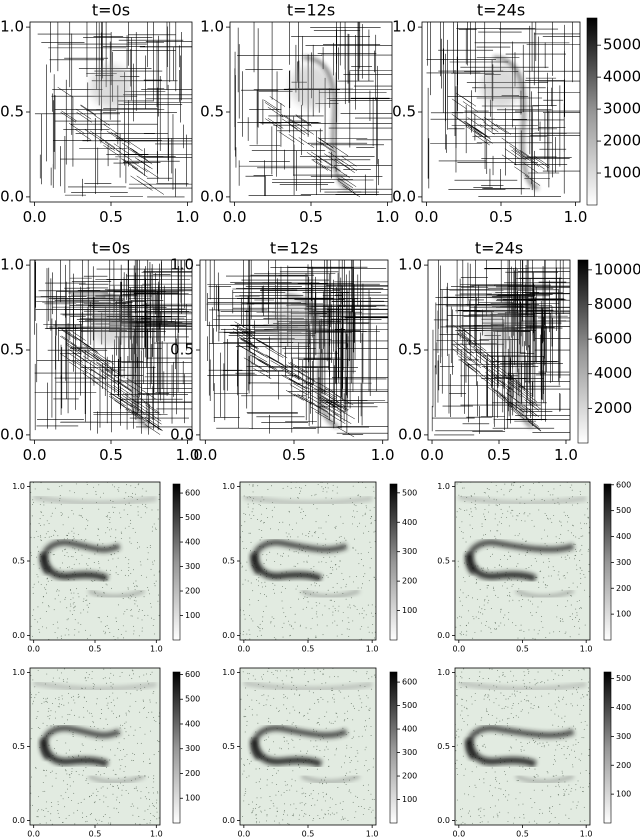  I want to click on colorbar-tick-label: 200, so click(409, 776).